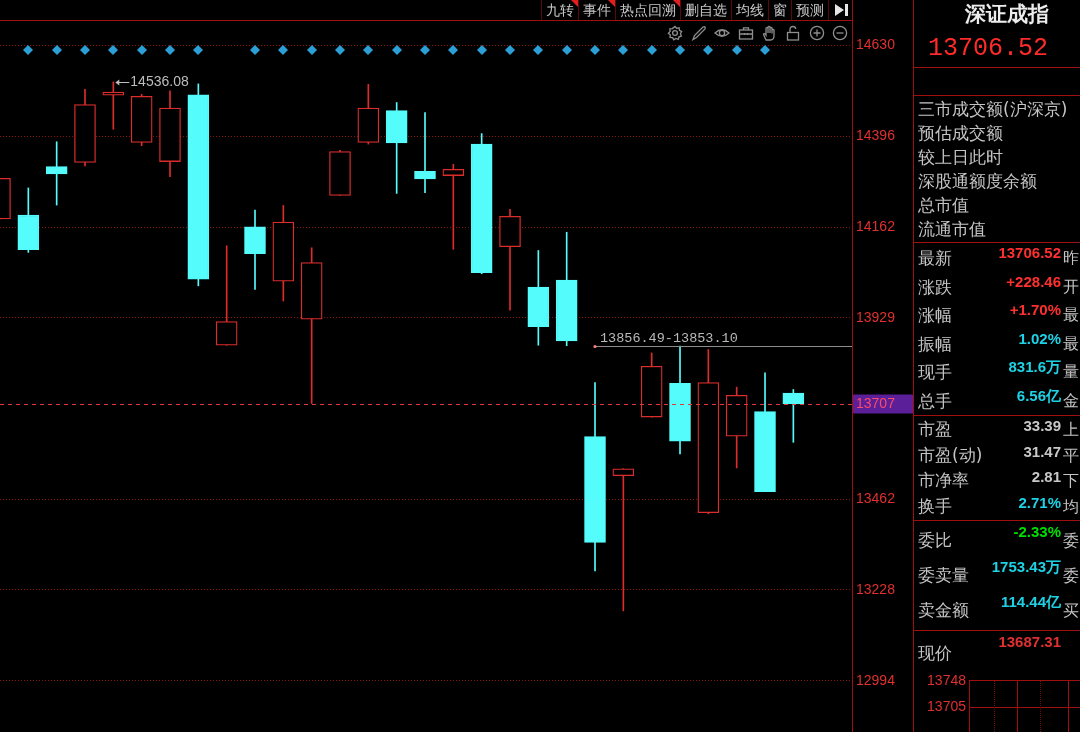 The image size is (1080, 732). What do you see at coordinates (935, 373) in the screenshot?
I see `category-label: 现手` at bounding box center [935, 373].